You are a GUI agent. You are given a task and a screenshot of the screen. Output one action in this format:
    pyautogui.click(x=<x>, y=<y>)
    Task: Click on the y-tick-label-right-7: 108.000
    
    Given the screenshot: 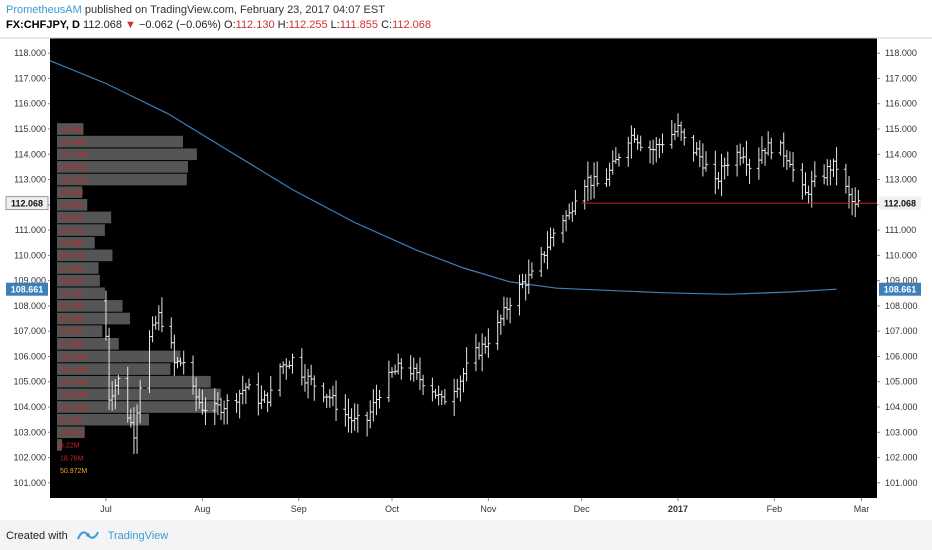 What is the action you would take?
    pyautogui.click(x=901, y=306)
    